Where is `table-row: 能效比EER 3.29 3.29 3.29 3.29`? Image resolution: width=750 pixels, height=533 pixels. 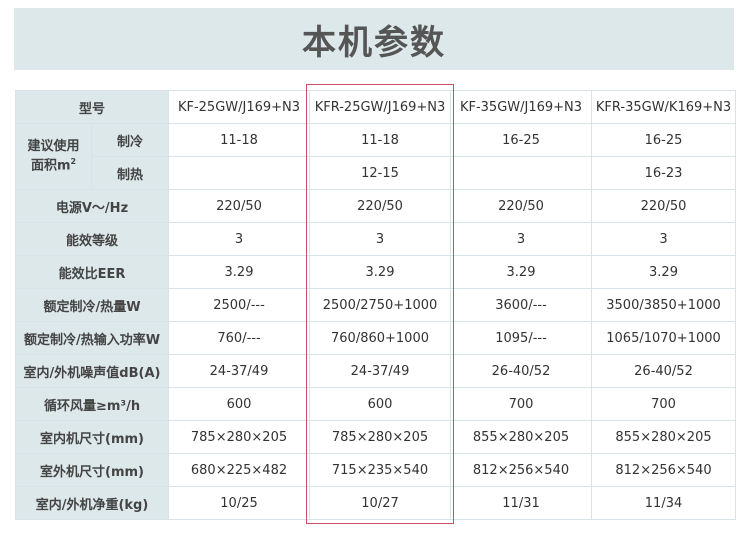 table-row: 能效比EER 3.29 3.29 3.29 3.29 is located at coordinates (375, 272).